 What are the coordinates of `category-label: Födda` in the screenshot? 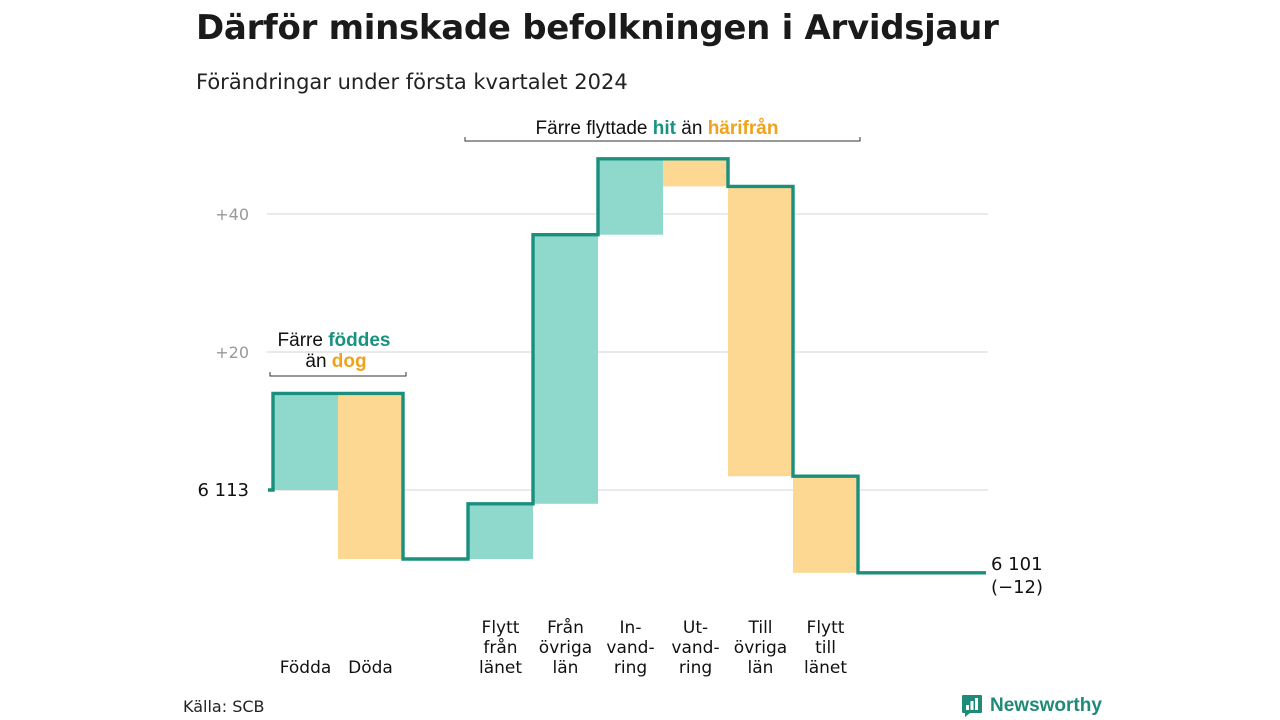 It's located at (306, 668).